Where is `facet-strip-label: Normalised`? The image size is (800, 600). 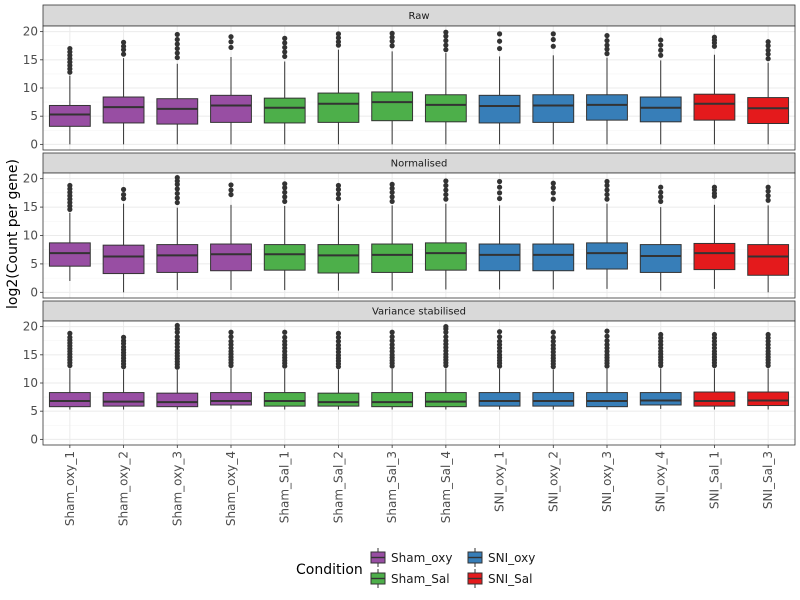 facet-strip-label: Normalised is located at coordinates (419, 164).